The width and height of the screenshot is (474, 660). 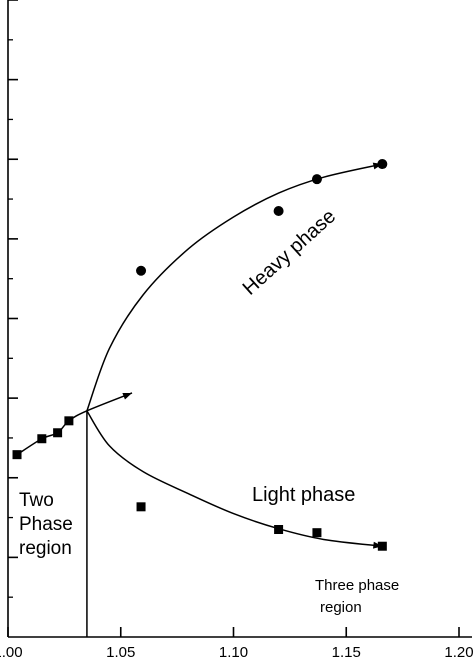 What do you see at coordinates (120, 652) in the screenshot?
I see `x-tick-label: 1.05` at bounding box center [120, 652].